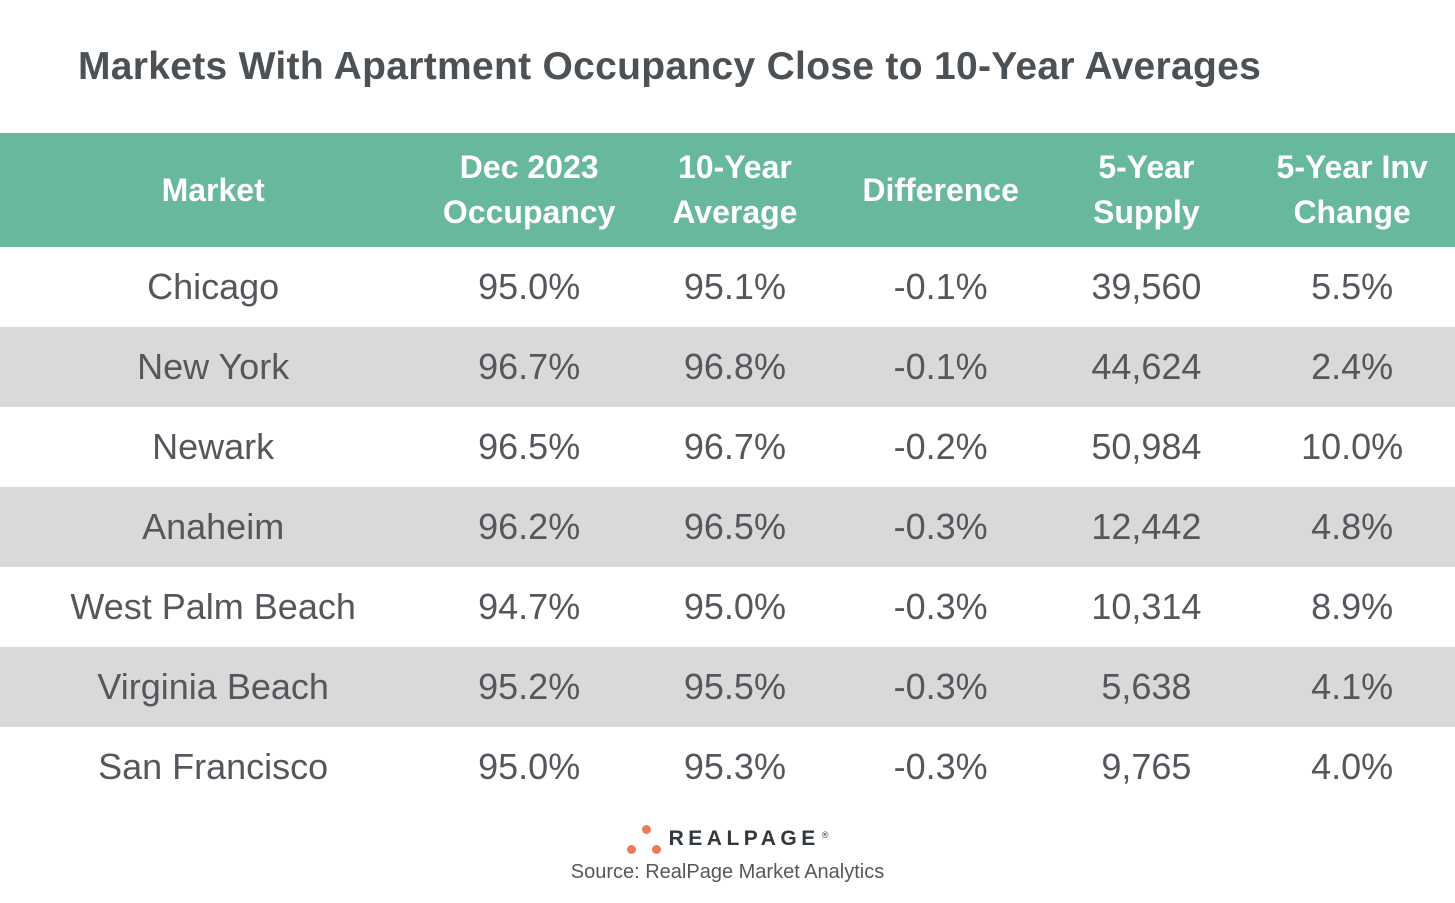  I want to click on table-row: San Francisco 95.0% 95.3% -0.3% 9,765 4.0%, so click(727, 767).